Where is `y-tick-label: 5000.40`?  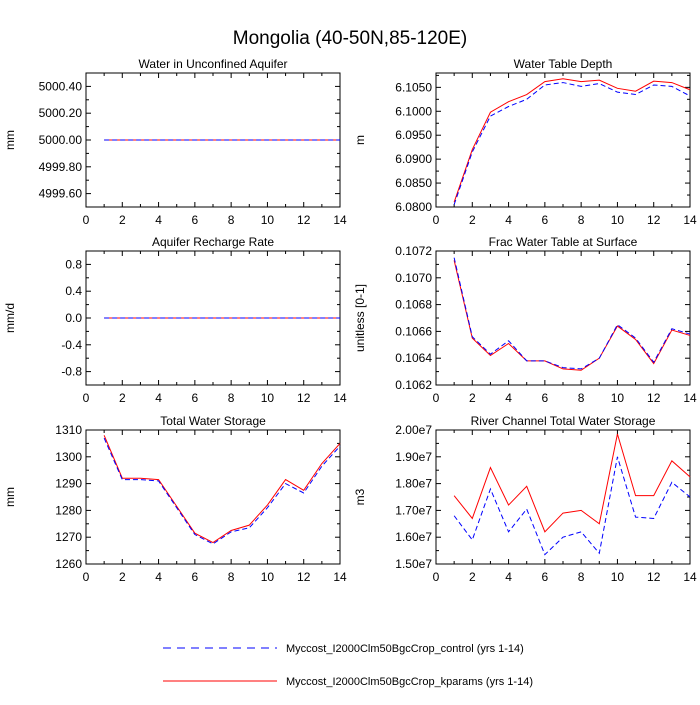
y-tick-label: 5000.40 is located at coordinates (61, 86).